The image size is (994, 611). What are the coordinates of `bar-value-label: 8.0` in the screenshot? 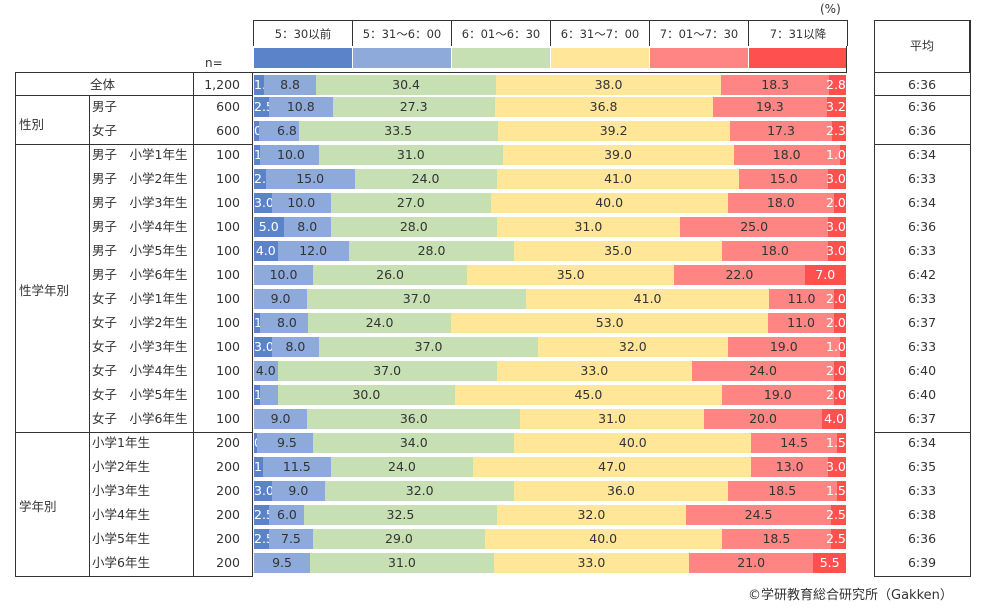 It's located at (307, 226).